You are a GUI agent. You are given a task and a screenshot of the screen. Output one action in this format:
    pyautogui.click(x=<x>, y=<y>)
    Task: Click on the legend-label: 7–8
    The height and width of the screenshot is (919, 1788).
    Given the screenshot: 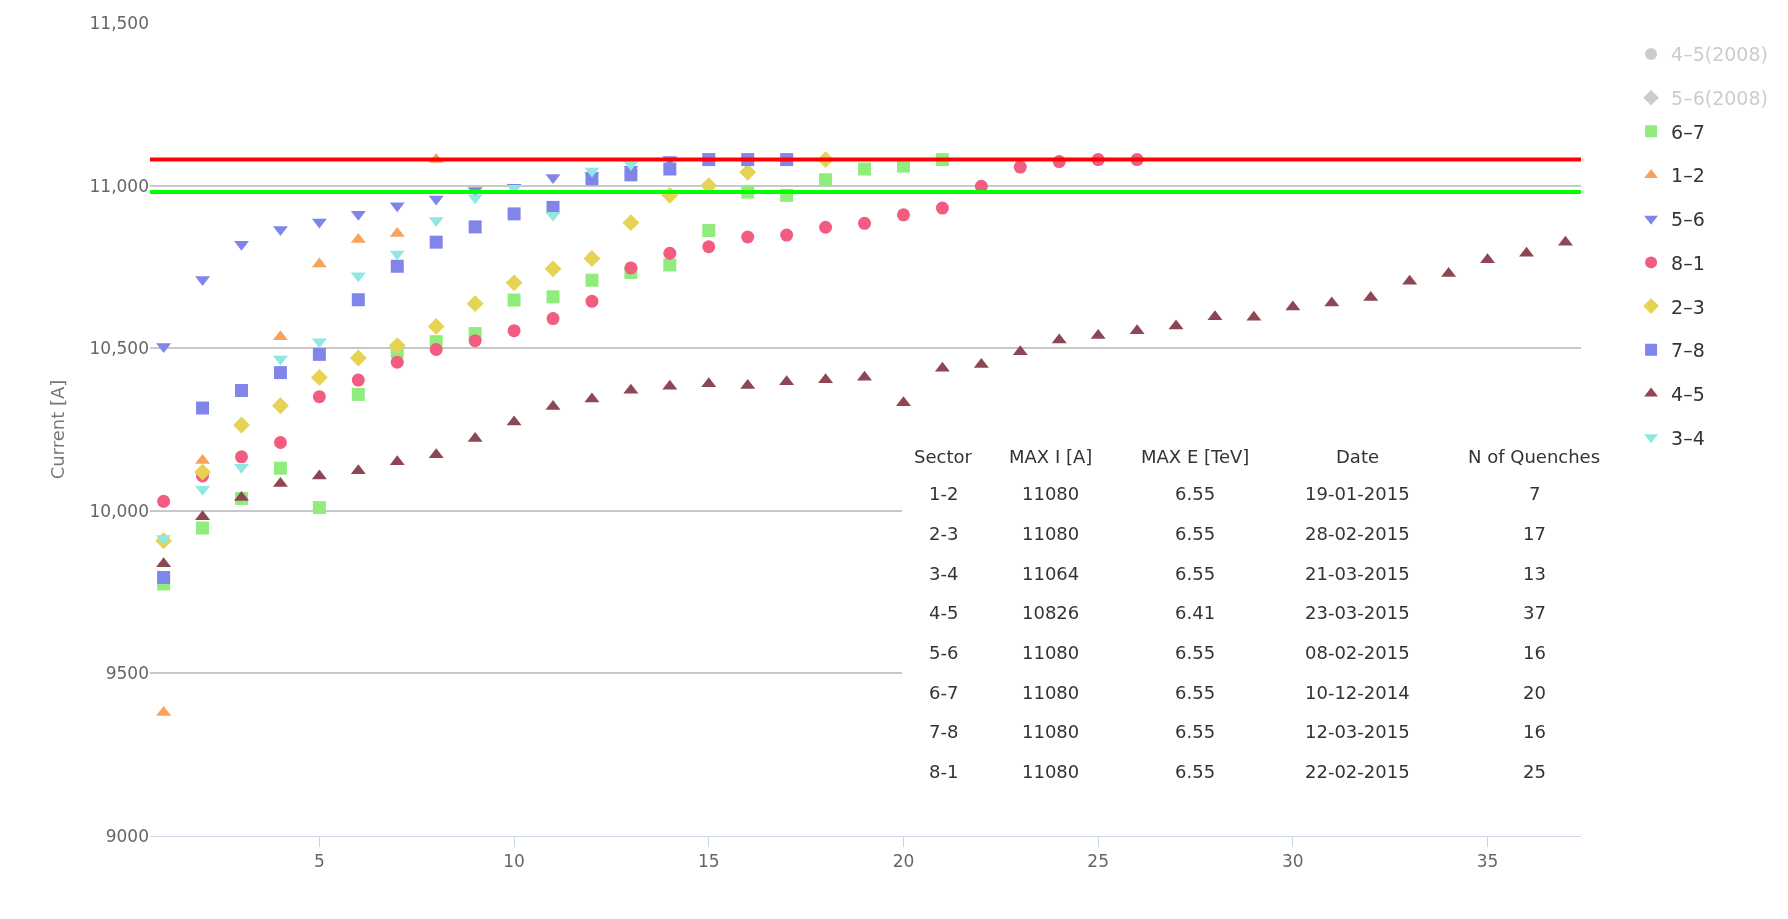 What is the action you would take?
    pyautogui.click(x=1688, y=350)
    